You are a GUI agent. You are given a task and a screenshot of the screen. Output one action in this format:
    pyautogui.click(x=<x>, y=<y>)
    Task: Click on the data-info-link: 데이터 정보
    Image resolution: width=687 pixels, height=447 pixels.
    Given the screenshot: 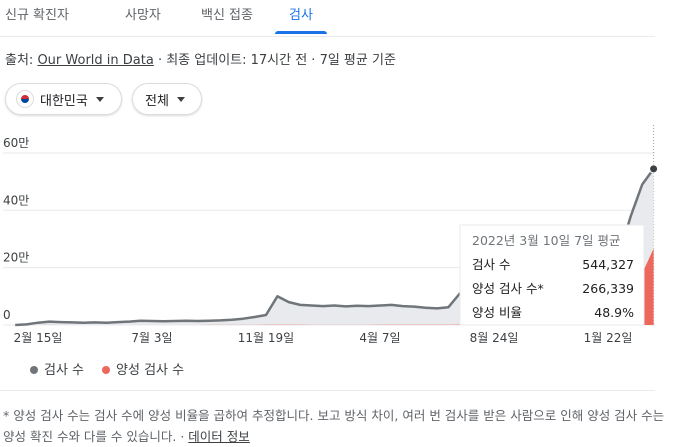 What is the action you would take?
    pyautogui.click(x=219, y=436)
    